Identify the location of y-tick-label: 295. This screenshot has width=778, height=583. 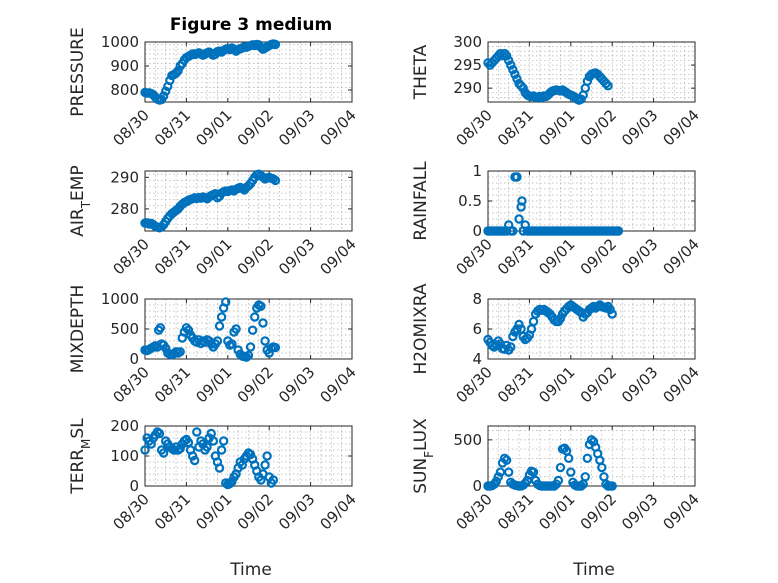
(467, 65).